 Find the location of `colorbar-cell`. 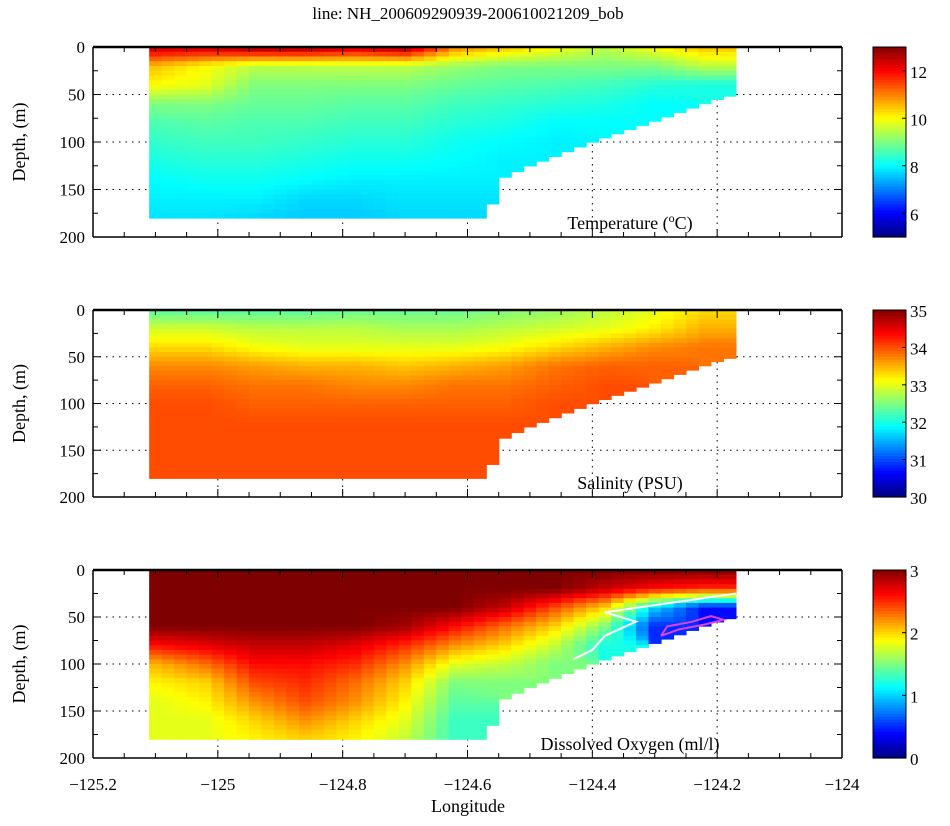

colorbar-cell is located at coordinates (889, 399).